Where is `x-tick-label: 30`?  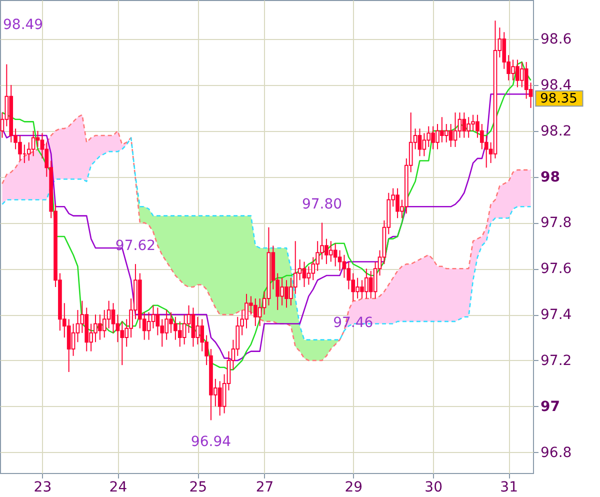 x-tick-label: 30 is located at coordinates (433, 488).